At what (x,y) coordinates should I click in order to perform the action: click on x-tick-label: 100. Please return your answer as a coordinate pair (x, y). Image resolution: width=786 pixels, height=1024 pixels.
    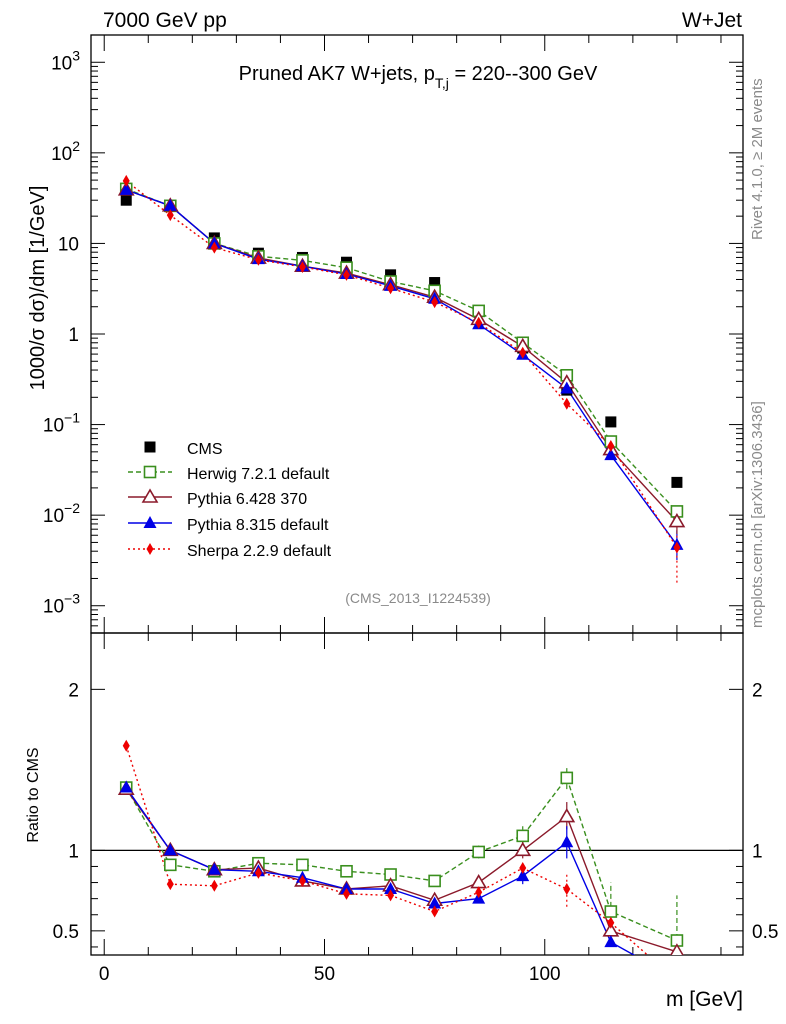
    Looking at the image, I should click on (545, 974).